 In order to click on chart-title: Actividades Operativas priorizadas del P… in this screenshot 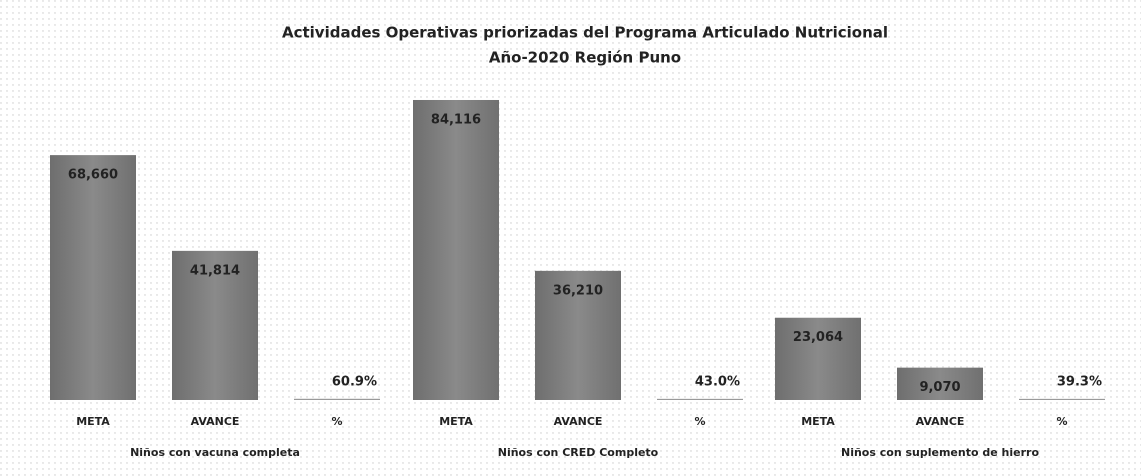, I will do `click(585, 33)`.